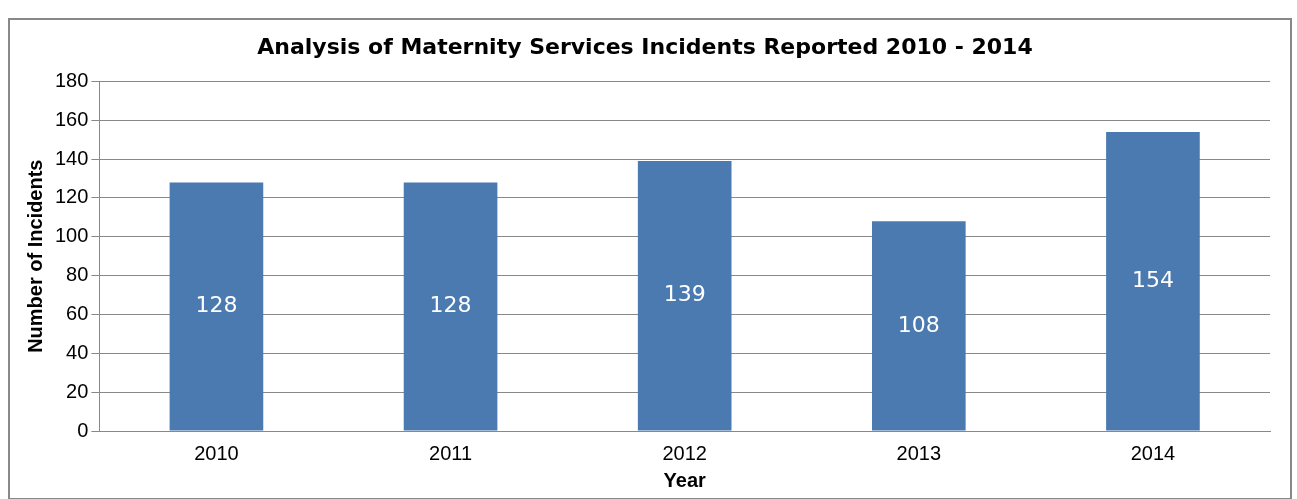 The width and height of the screenshot is (1297, 499). What do you see at coordinates (71, 79) in the screenshot?
I see `y-tick-label: 180` at bounding box center [71, 79].